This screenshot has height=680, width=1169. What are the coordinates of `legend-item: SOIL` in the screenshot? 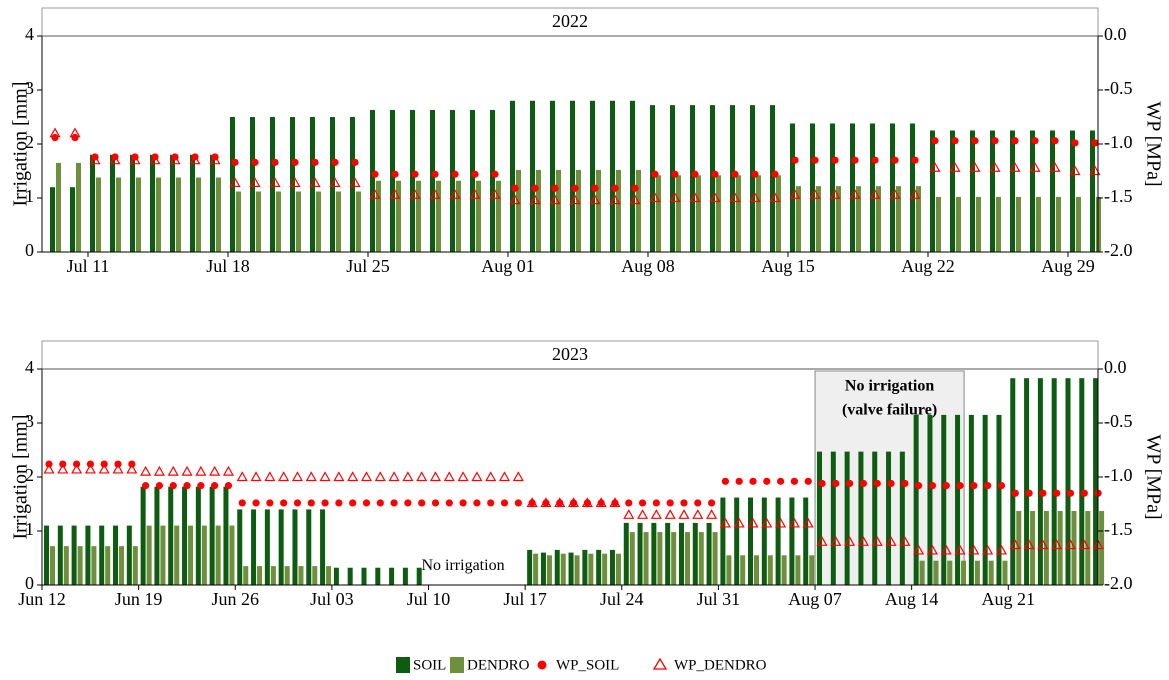 It's located at (421, 665).